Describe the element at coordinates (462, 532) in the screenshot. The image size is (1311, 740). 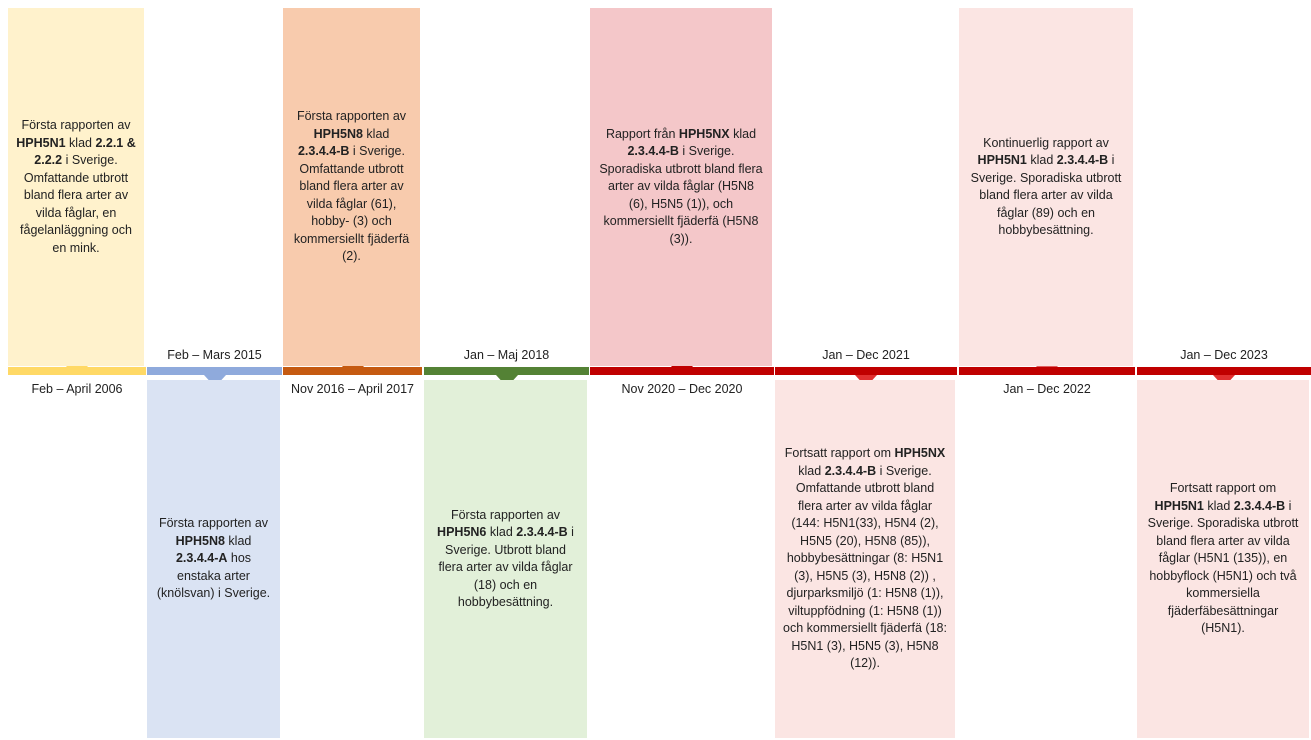
I see `event-text-run: HPH5N6` at that location.